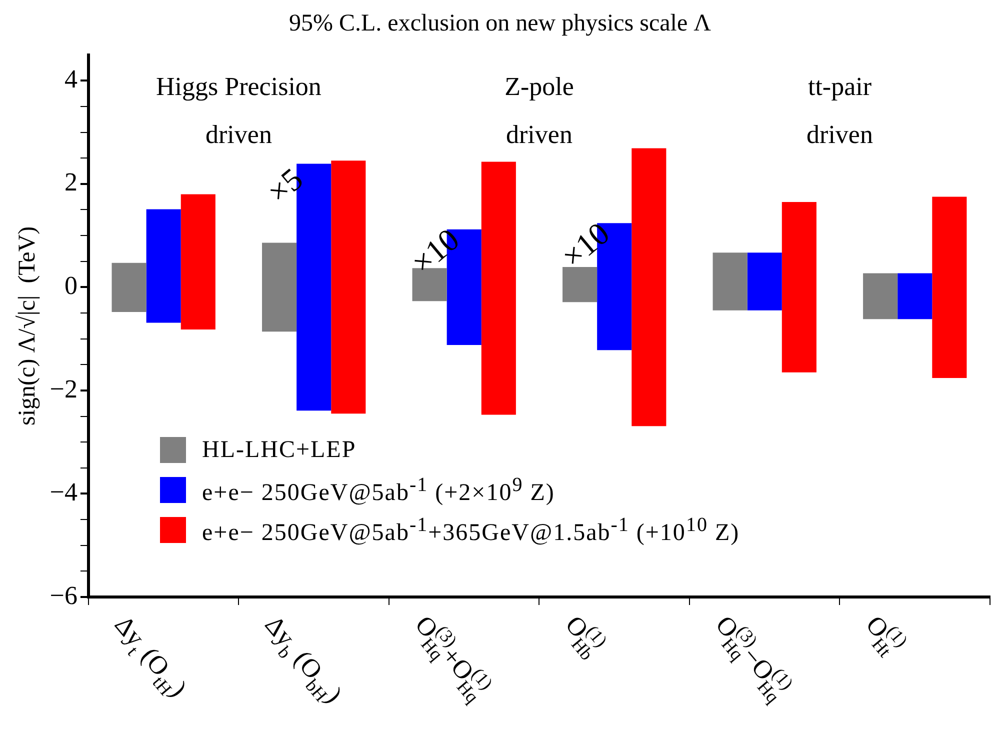 The width and height of the screenshot is (998, 735). I want to click on annotation: tt-pair driven, so click(839, 110).